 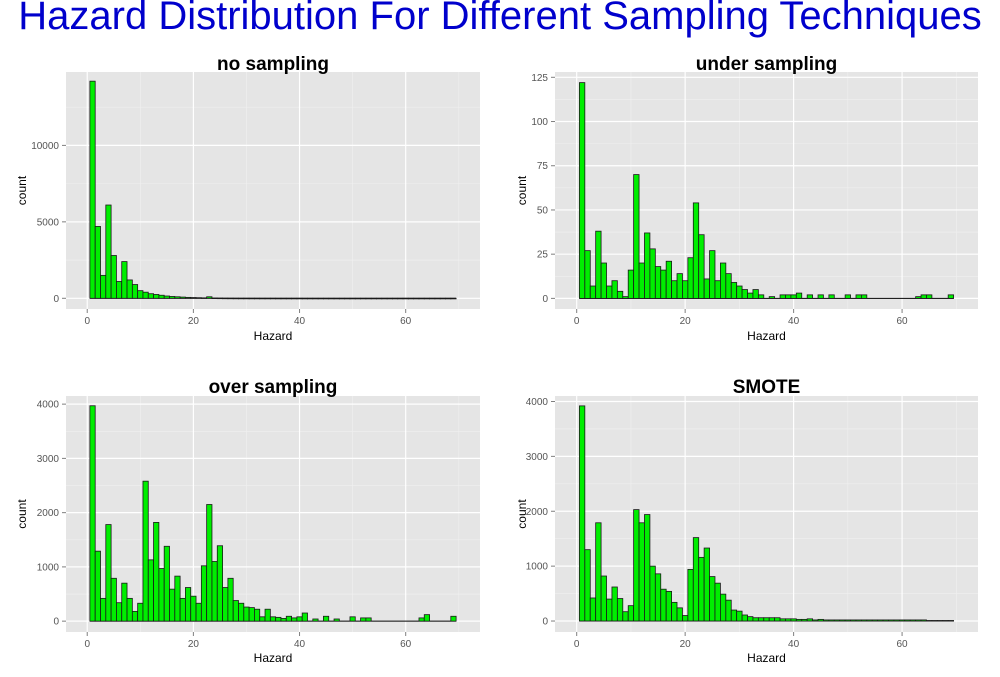 I want to click on panel-title: no sampling, so click(x=273, y=64).